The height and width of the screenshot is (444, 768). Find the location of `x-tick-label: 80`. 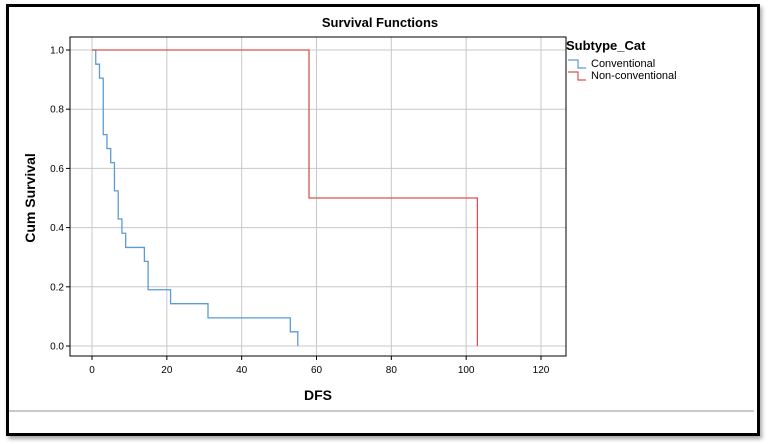

x-tick-label: 80 is located at coordinates (392, 370).